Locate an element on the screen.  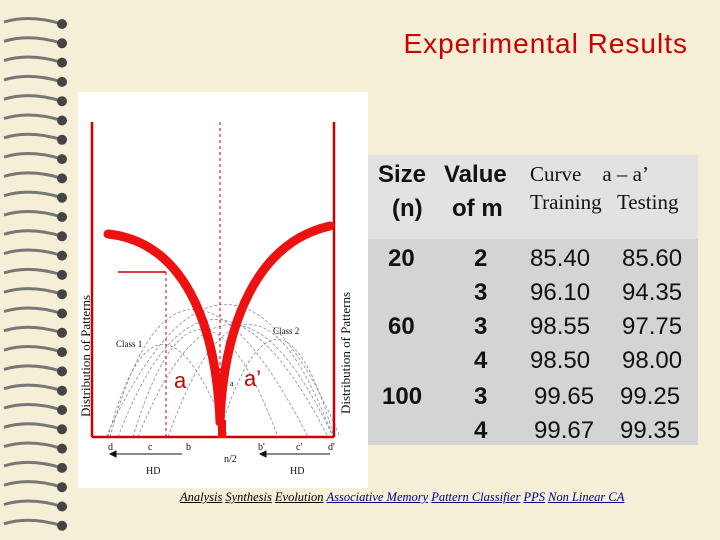
curve-a-prime is located at coordinates (275, 324).